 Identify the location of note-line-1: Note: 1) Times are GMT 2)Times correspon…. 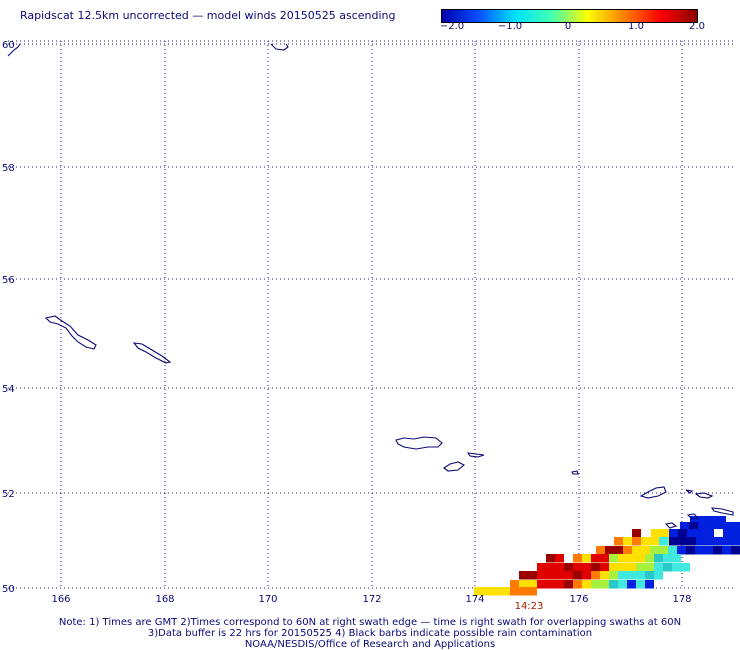
(370, 622).